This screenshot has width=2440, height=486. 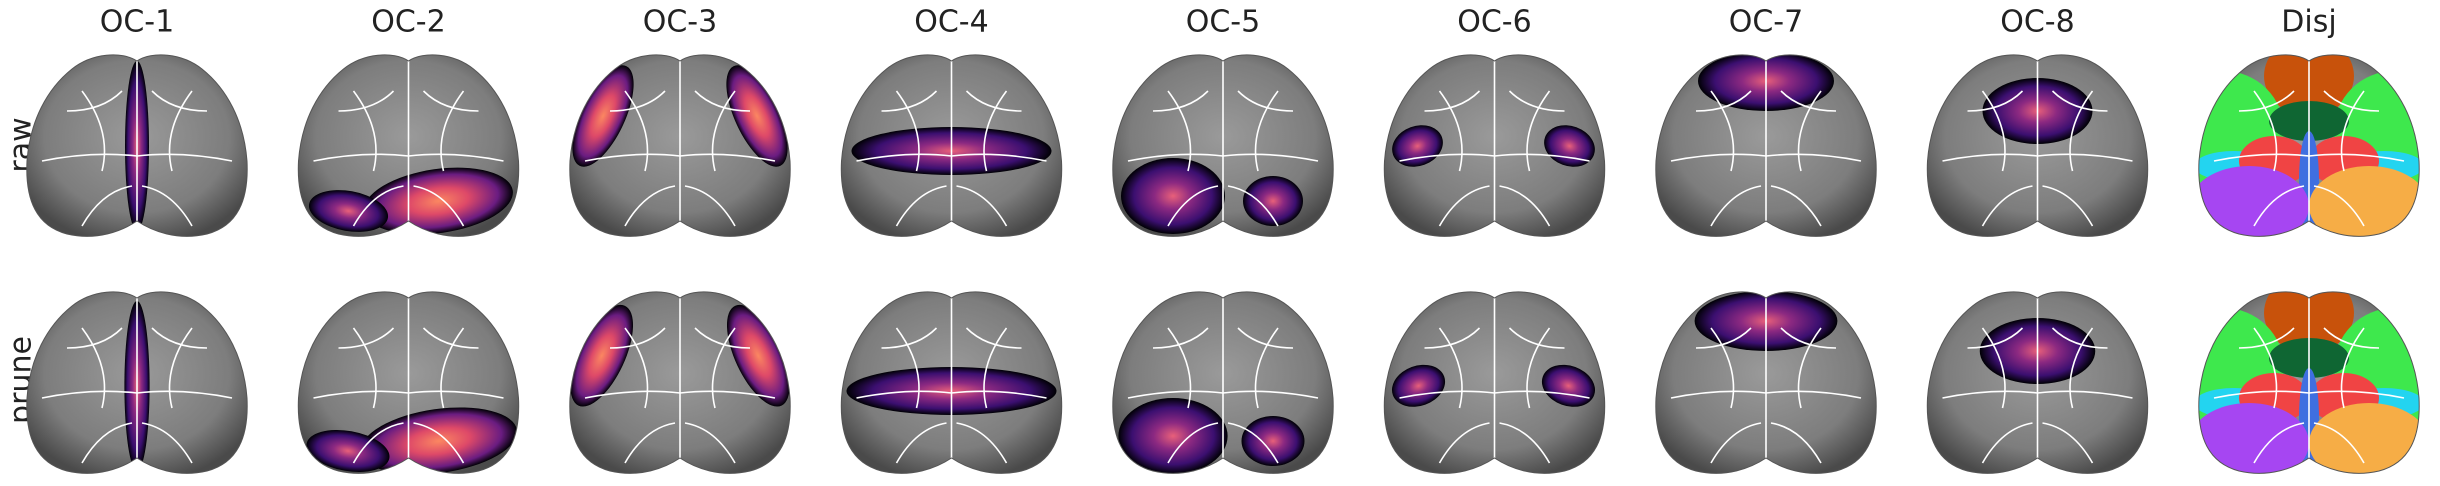 I want to click on column-title: OC-7, so click(x=1766, y=22).